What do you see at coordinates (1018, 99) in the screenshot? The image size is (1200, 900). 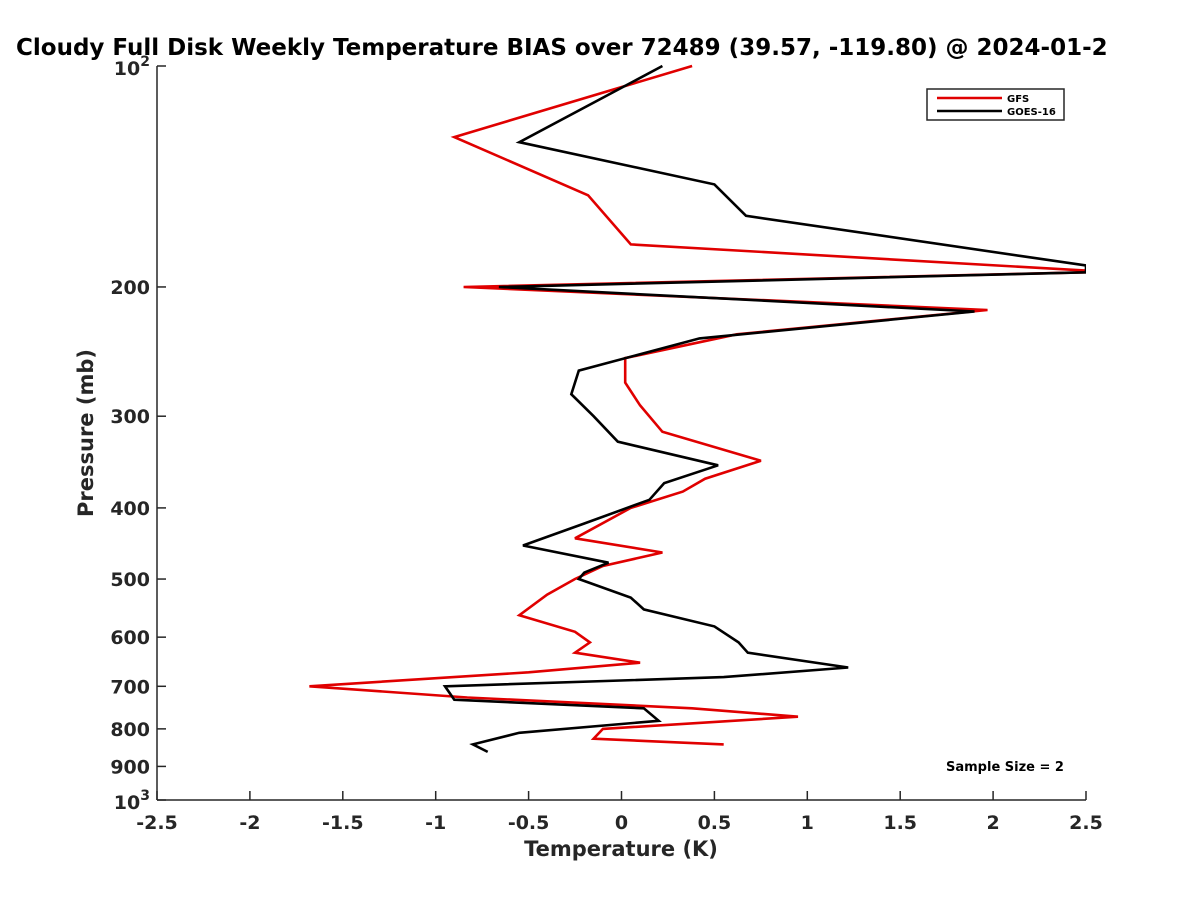 I see `legend-label-gfs: GFS` at bounding box center [1018, 99].